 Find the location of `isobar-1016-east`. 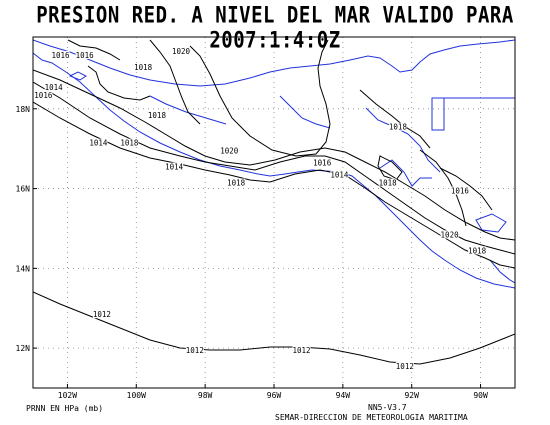

isobar-1016-east is located at coordinates (466, 189).